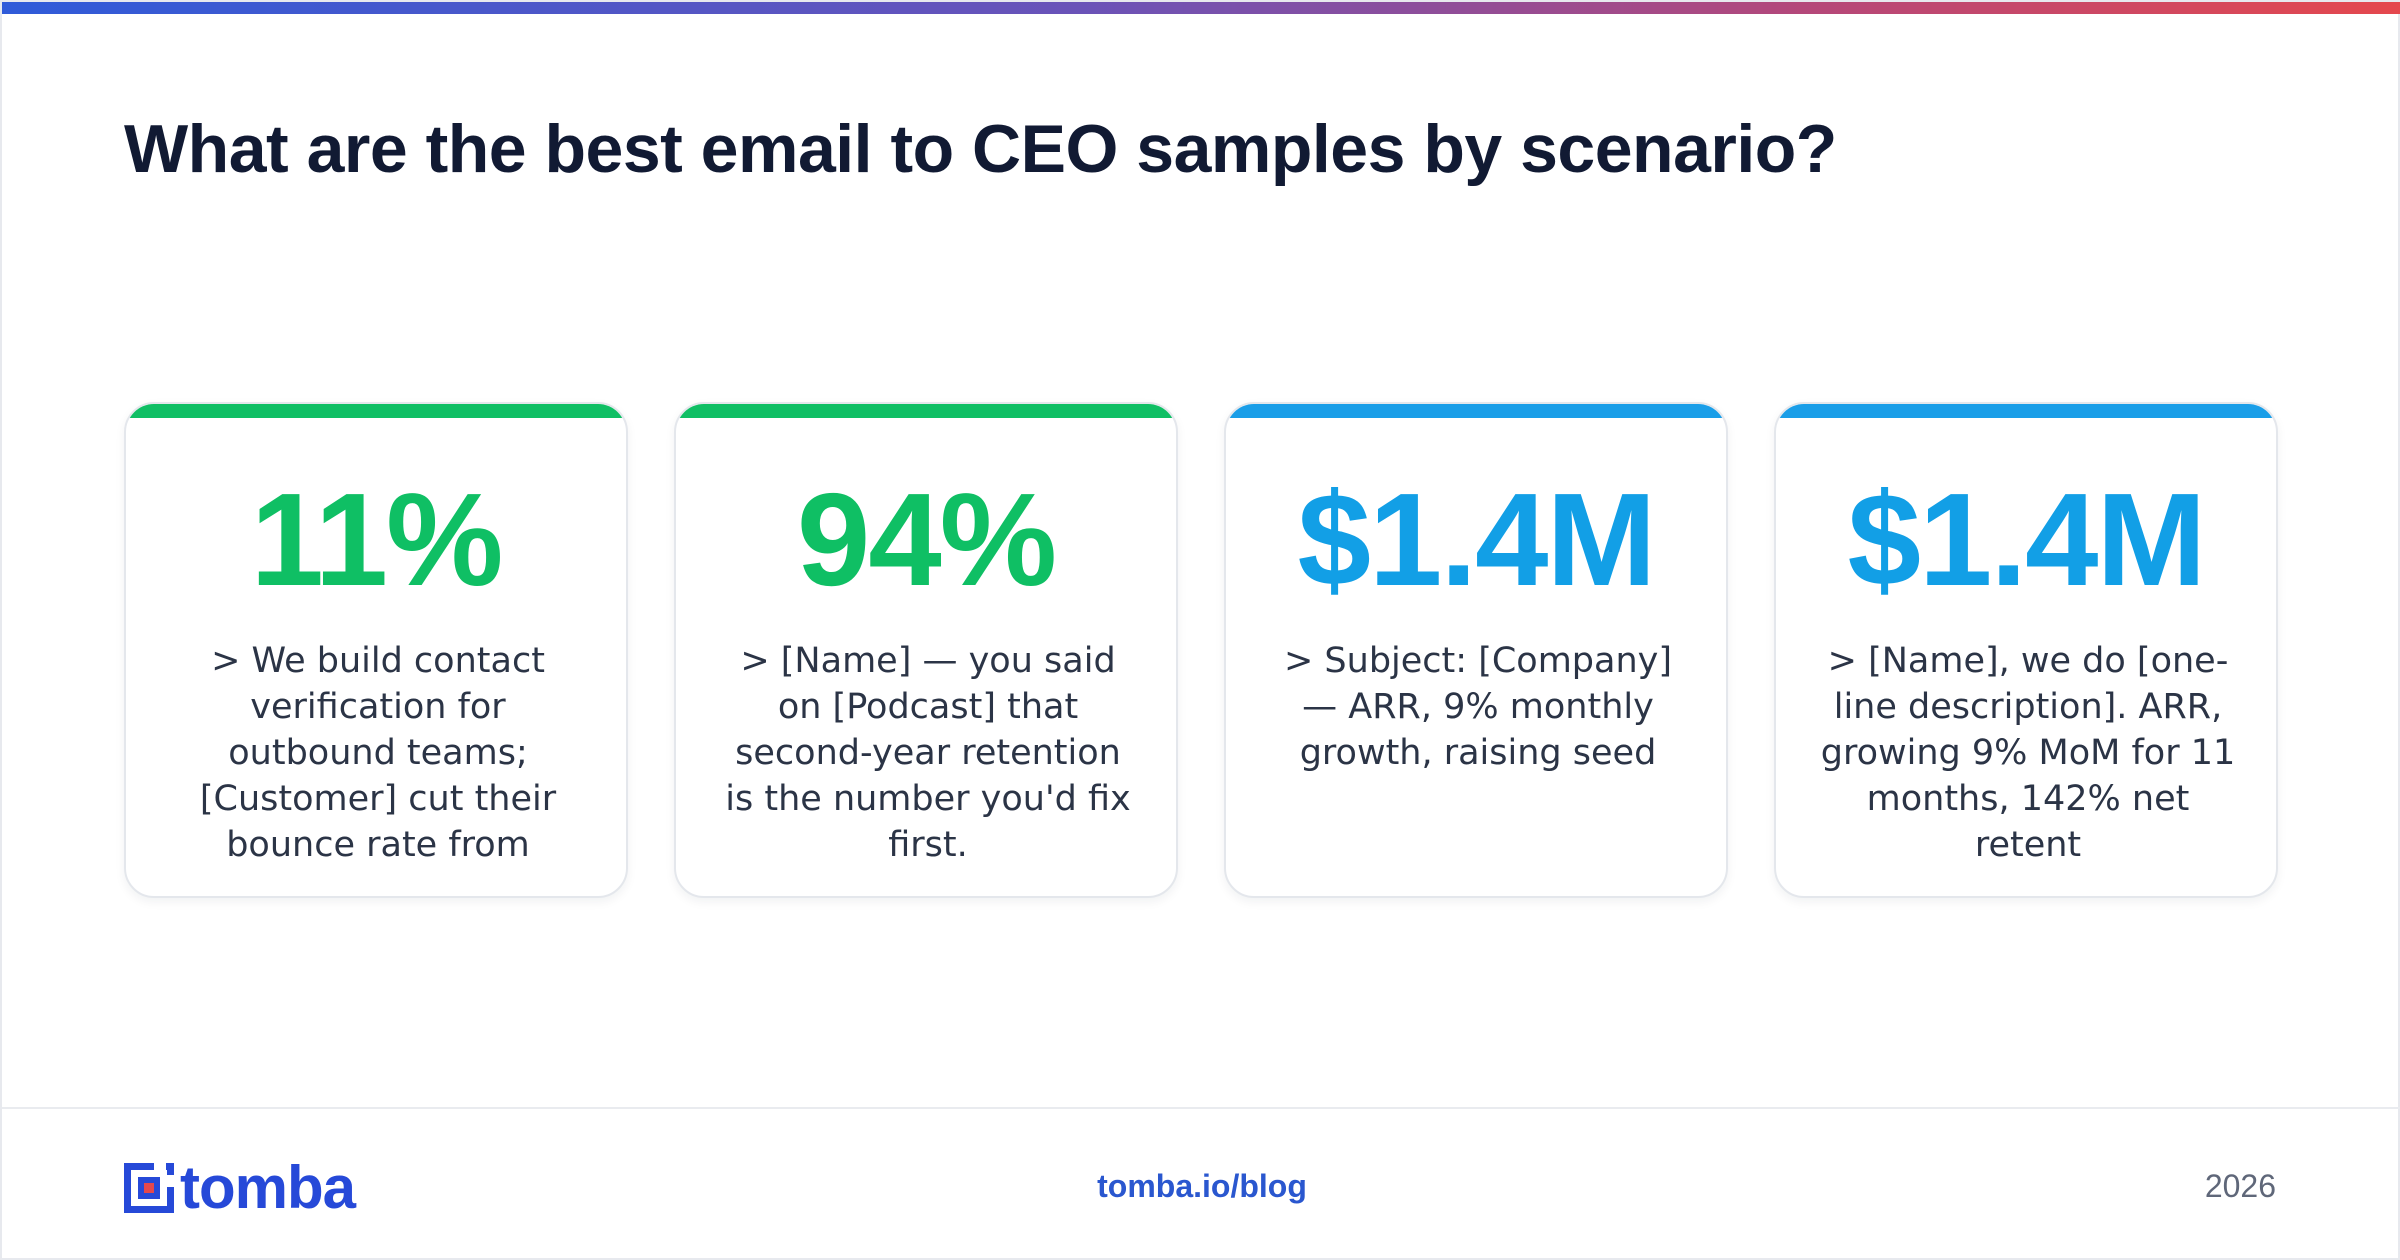  What do you see at coordinates (1201, 1108) in the screenshot?
I see `footer-divider` at bounding box center [1201, 1108].